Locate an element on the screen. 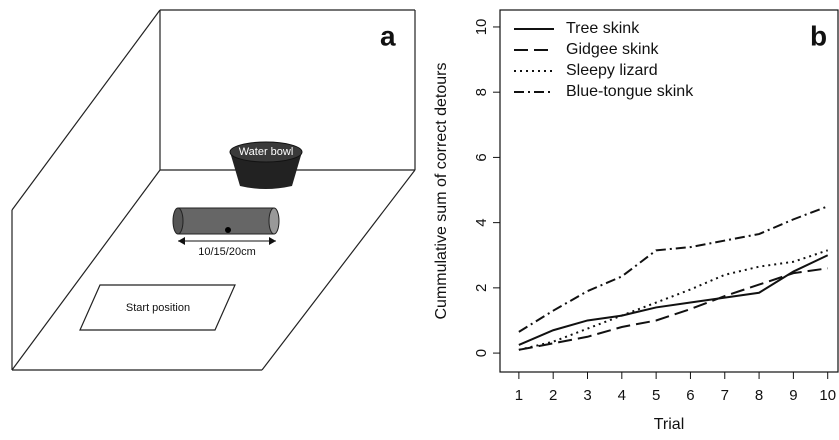 The height and width of the screenshot is (440, 839). panel-label: a is located at coordinates (388, 35).